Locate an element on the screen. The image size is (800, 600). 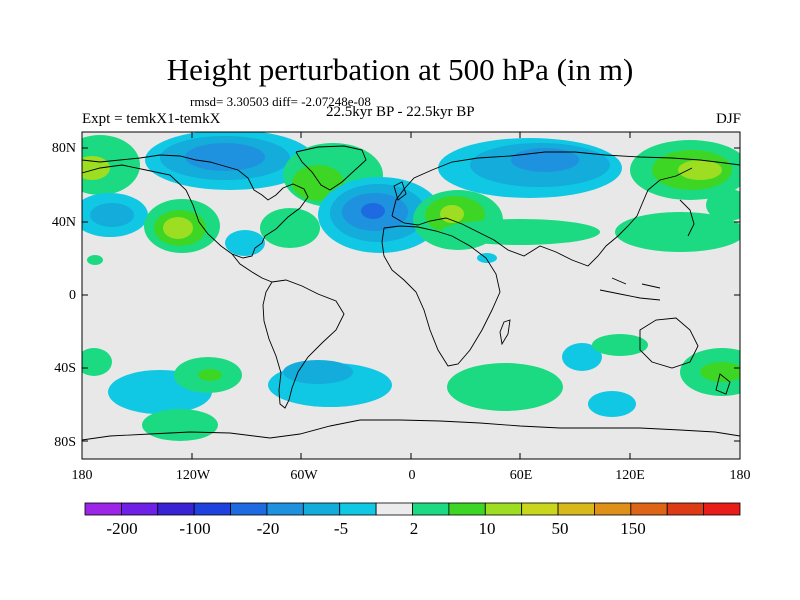
coast-greenland is located at coordinates (331, 168).